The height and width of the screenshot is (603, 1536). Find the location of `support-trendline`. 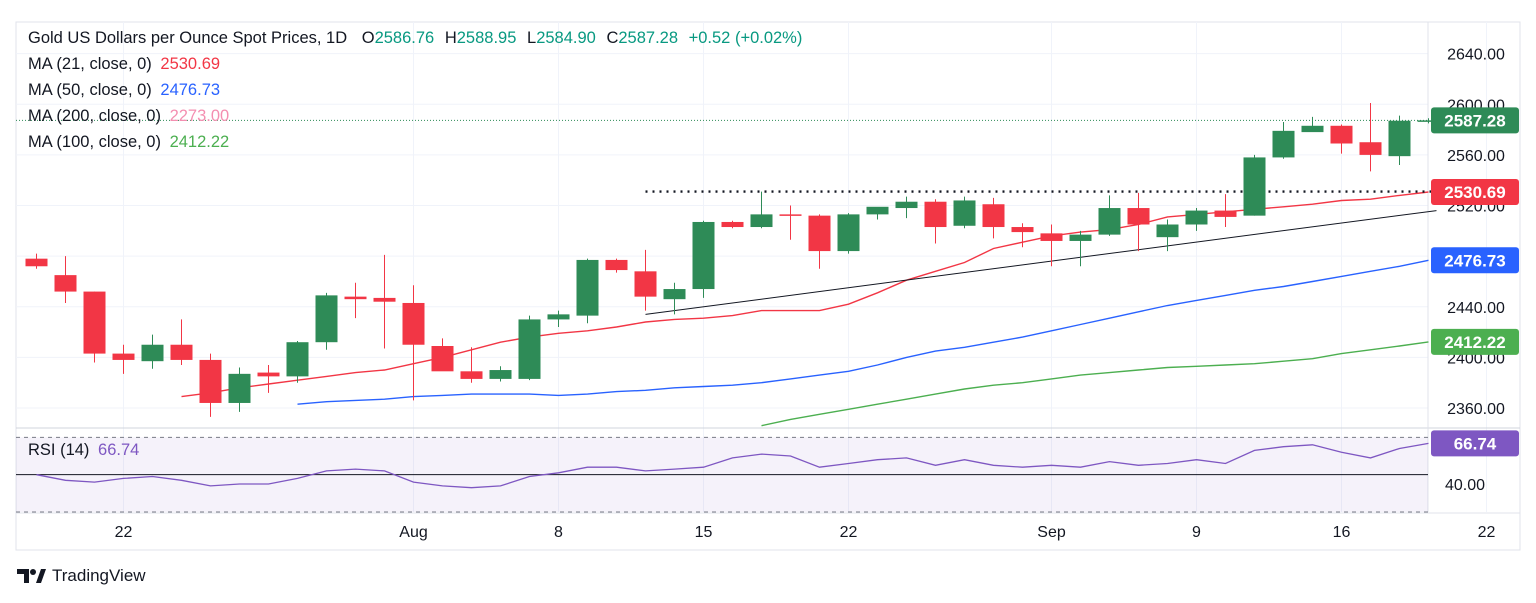

support-trendline is located at coordinates (1041, 262).